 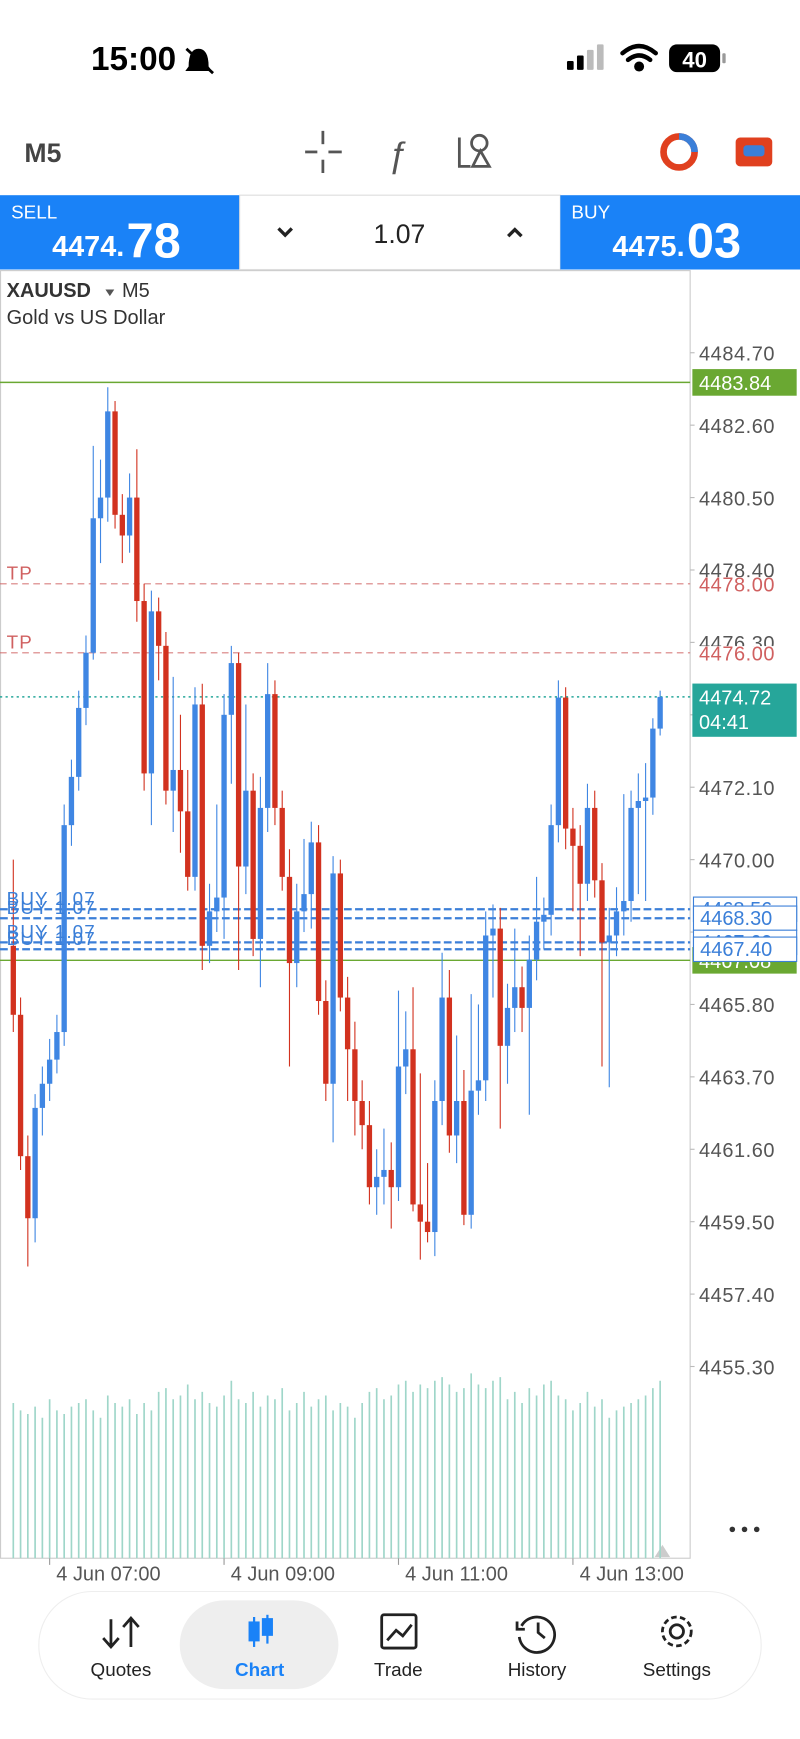 I want to click on nav-item: History, so click(x=537, y=1669).